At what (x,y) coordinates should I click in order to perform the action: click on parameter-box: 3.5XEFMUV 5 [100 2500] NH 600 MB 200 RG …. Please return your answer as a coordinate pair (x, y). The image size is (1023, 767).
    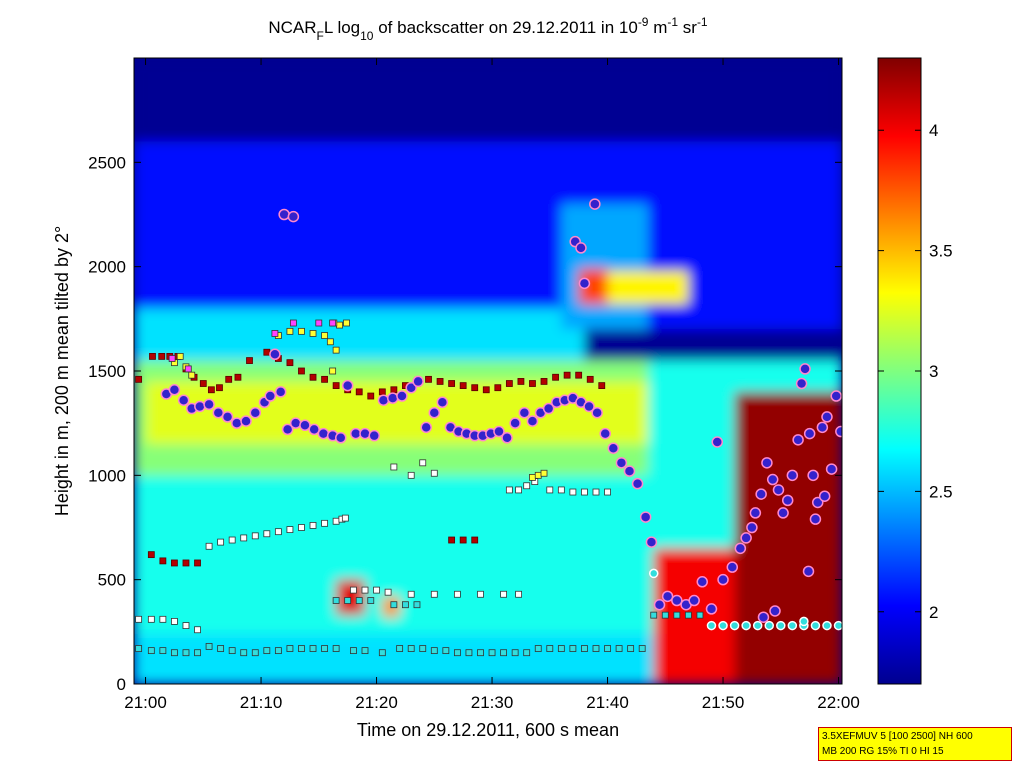
    Looking at the image, I should click on (915, 744).